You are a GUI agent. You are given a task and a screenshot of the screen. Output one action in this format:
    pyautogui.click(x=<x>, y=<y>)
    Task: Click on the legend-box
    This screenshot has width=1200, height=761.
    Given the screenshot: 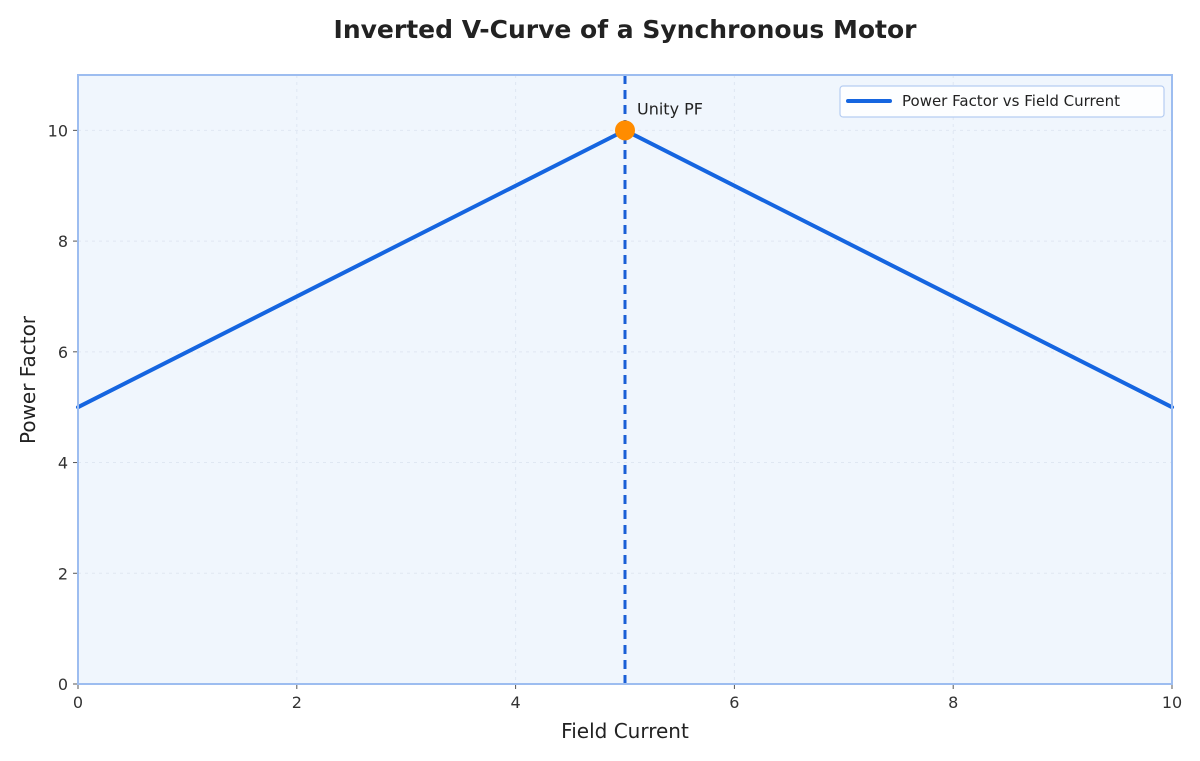 What is the action you would take?
    pyautogui.click(x=1002, y=101)
    